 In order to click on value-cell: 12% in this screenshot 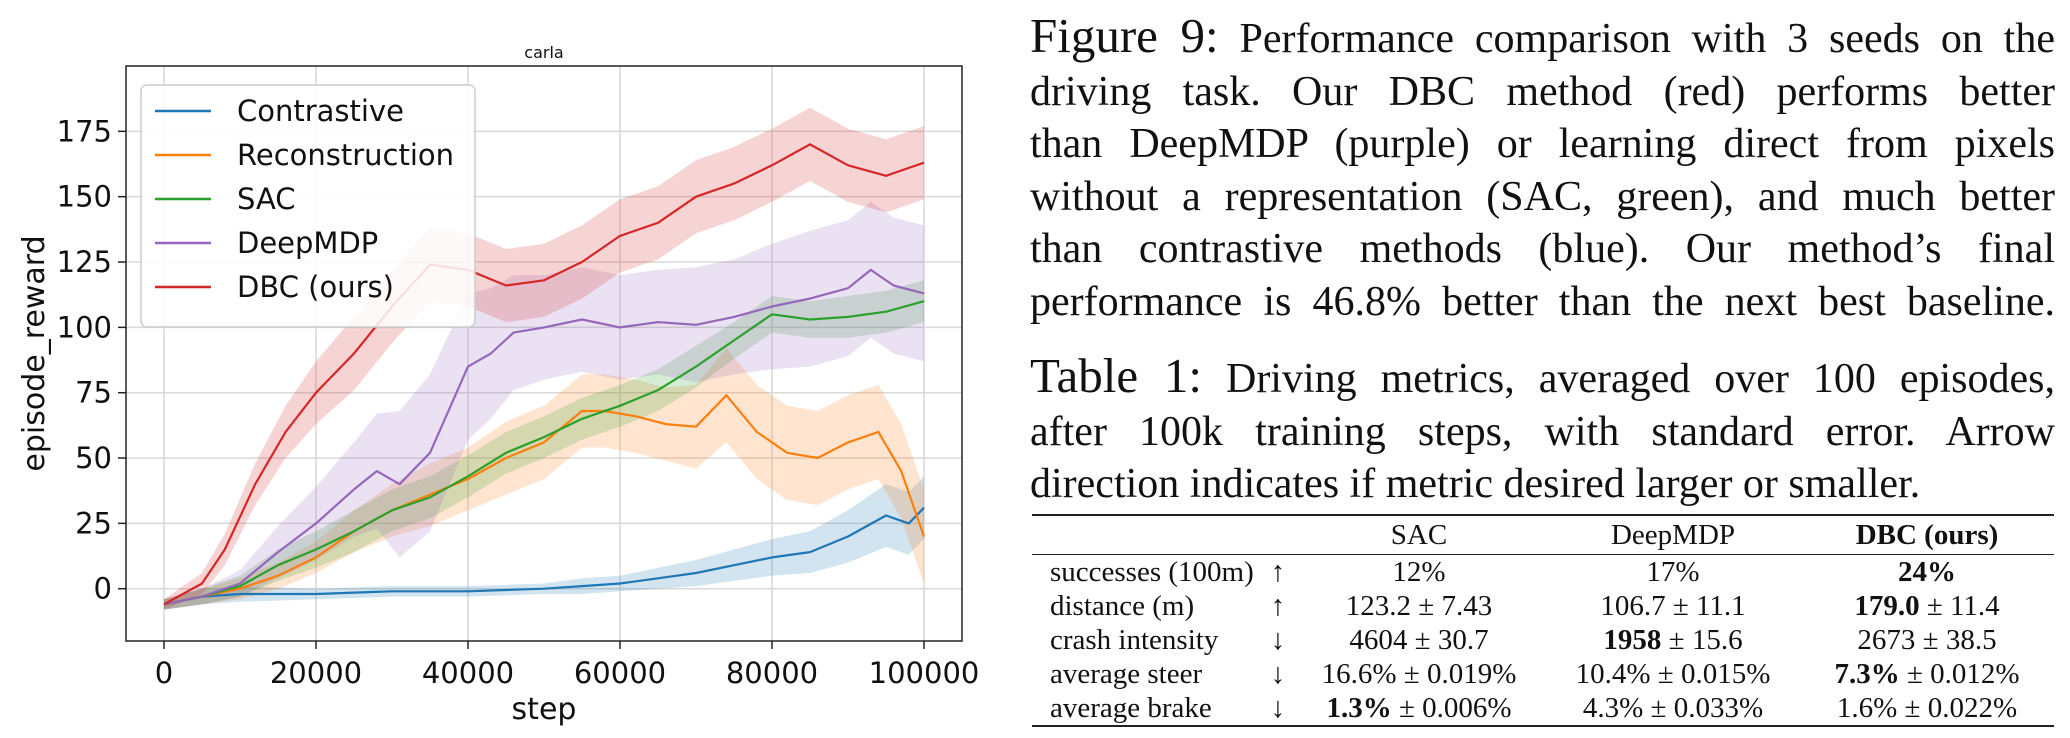, I will do `click(1419, 572)`.